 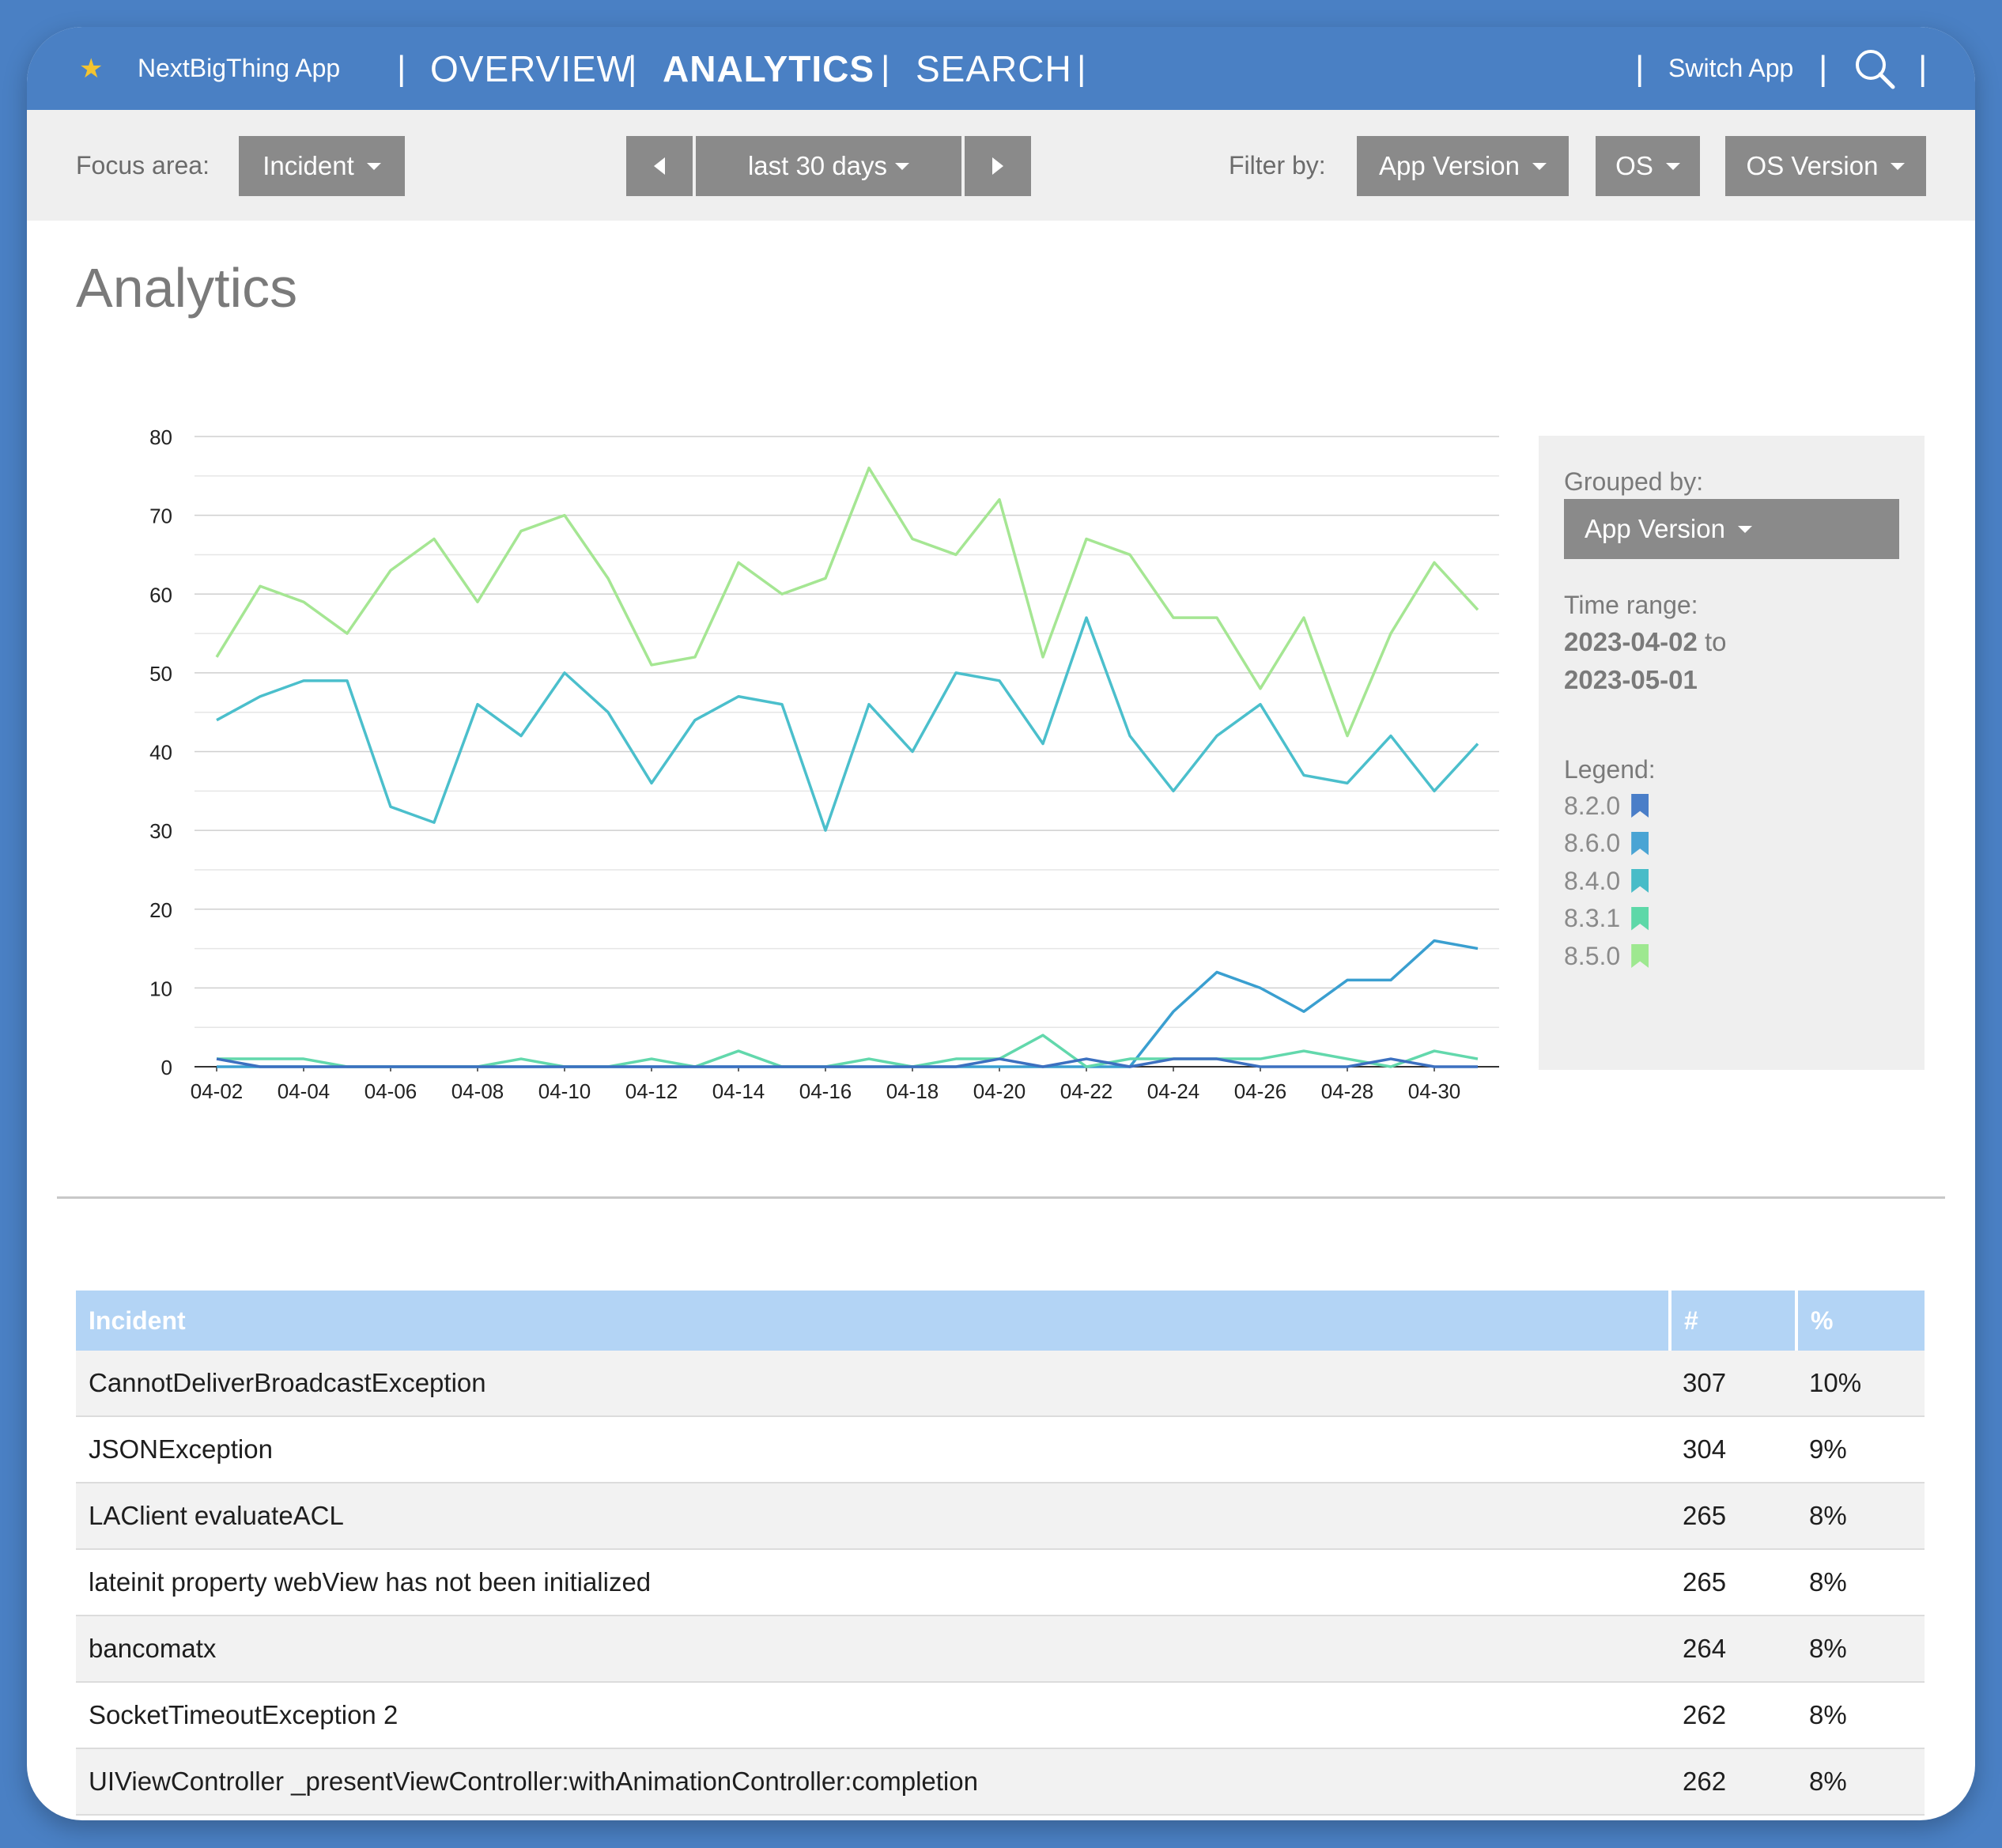 What do you see at coordinates (1861, 1449) in the screenshot?
I see `incident-percent-cell: 9%` at bounding box center [1861, 1449].